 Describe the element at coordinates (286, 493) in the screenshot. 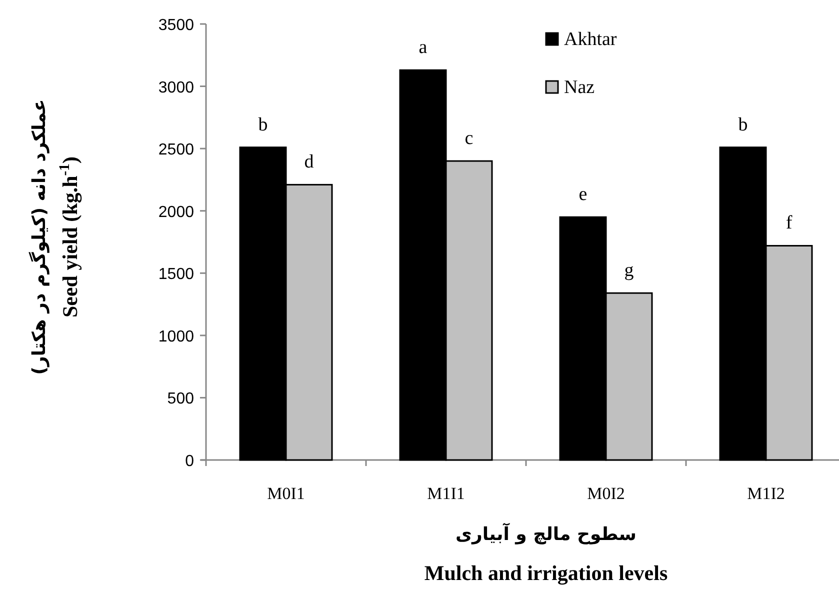

I see `x-tick-label: M0I1` at that location.